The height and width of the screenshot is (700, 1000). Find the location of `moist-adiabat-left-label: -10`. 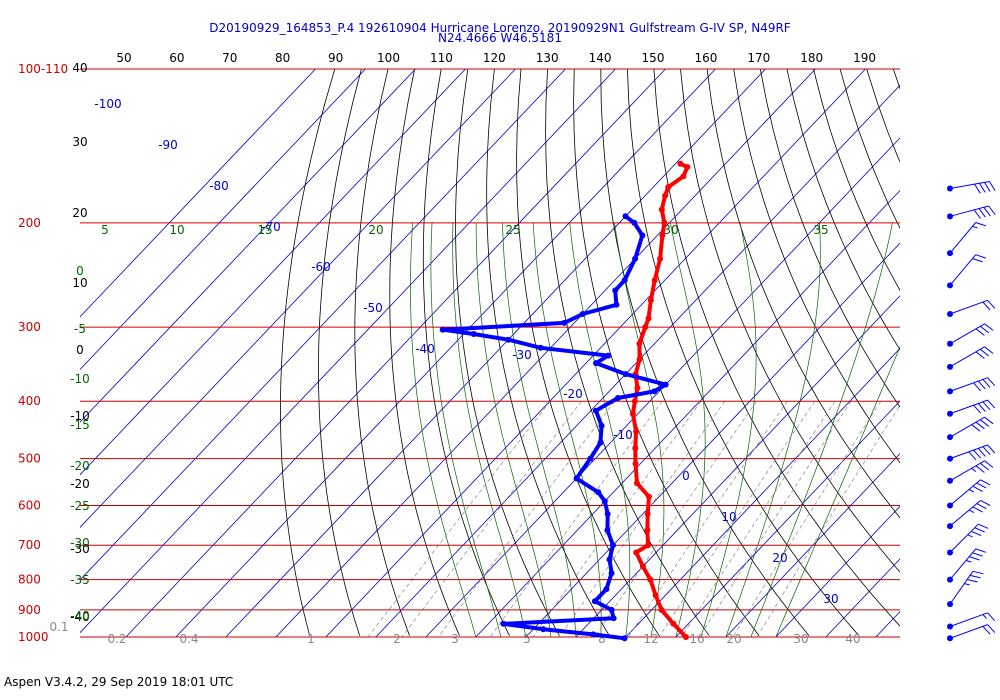

moist-adiabat-left-label: -10 is located at coordinates (80, 379).